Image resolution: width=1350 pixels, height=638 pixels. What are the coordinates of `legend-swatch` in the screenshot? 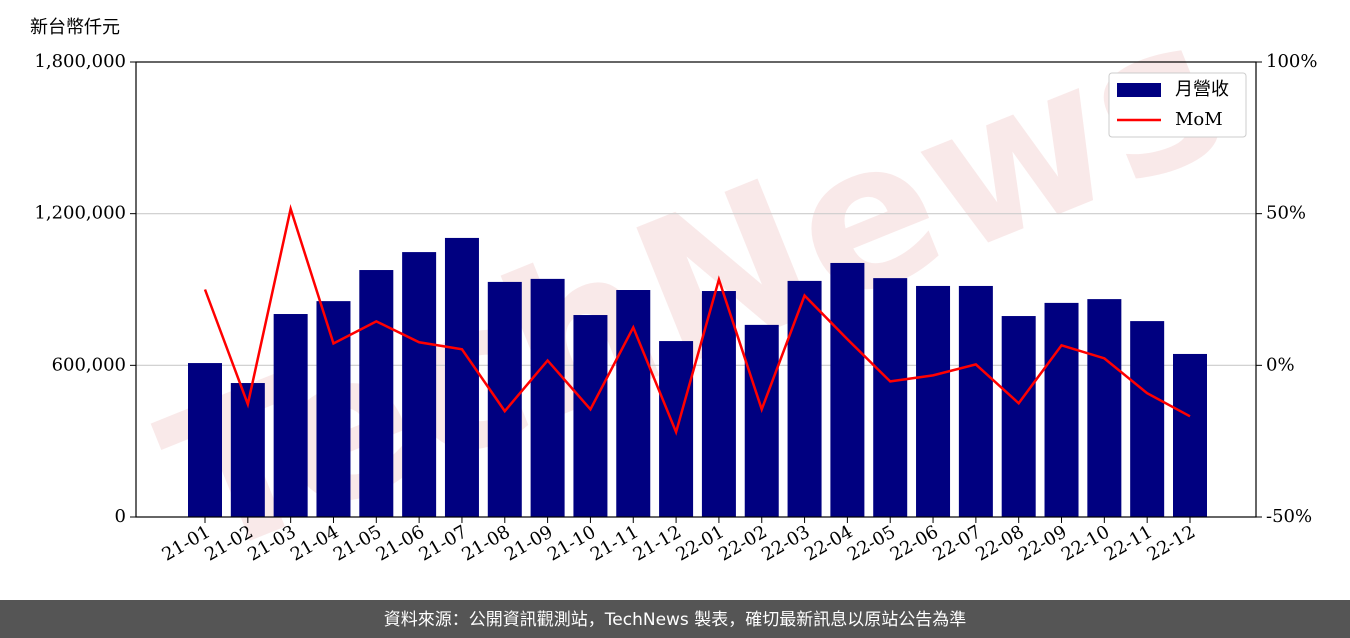 It's located at (1139, 90).